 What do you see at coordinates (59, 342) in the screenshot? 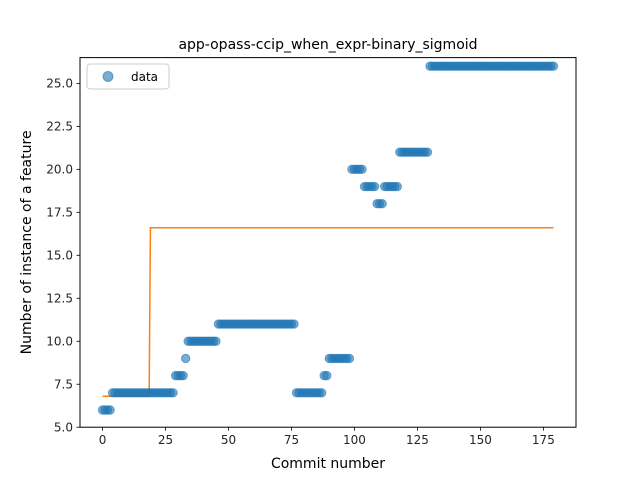
I see `y-tick-label: 10.0` at bounding box center [59, 342].